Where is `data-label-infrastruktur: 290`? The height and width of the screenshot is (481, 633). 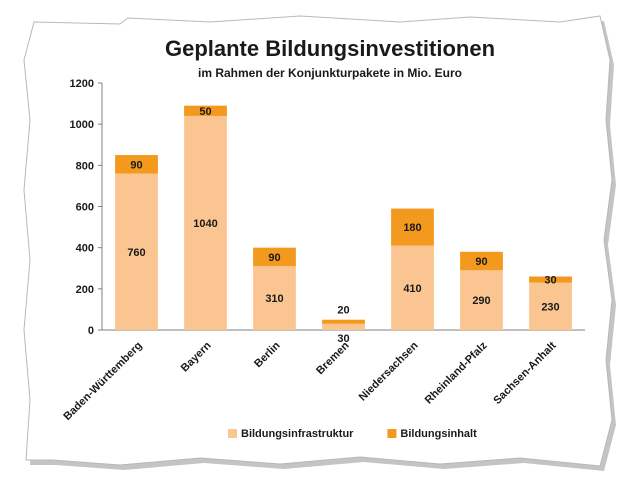 data-label-infrastruktur: 290 is located at coordinates (481, 301).